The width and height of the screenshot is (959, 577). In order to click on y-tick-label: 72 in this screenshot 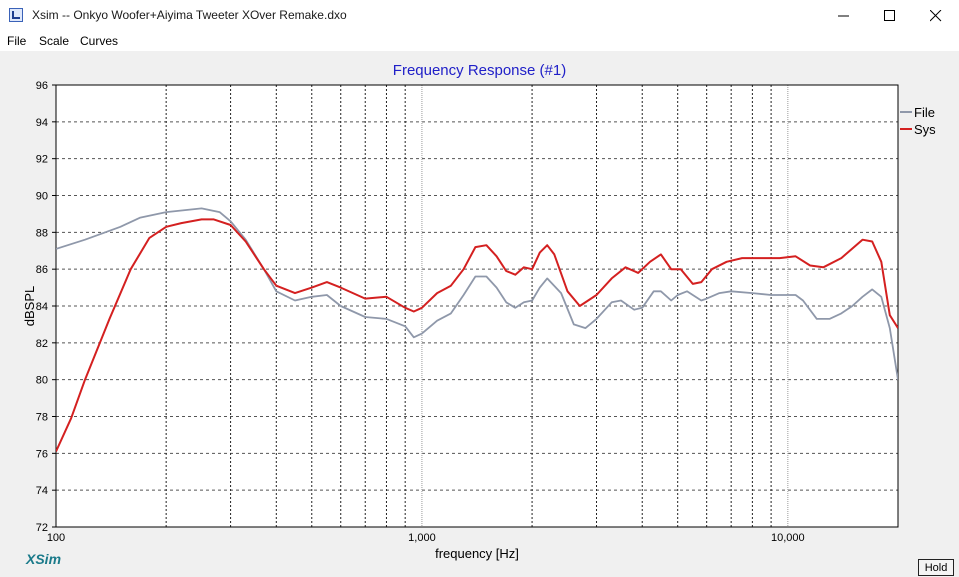, I will do `click(42, 528)`.